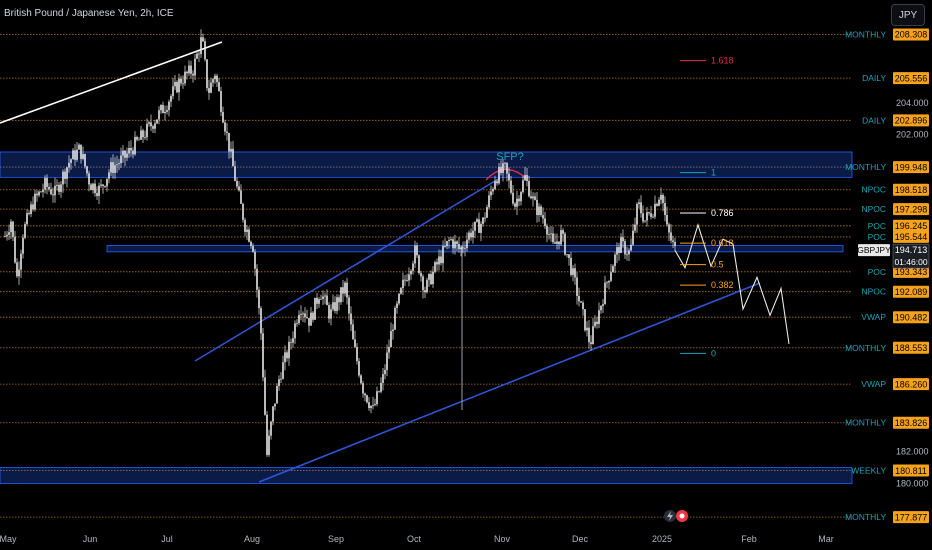 This screenshot has height=550, width=932. What do you see at coordinates (911, 256) in the screenshot?
I see `current-price-bg` at bounding box center [911, 256].